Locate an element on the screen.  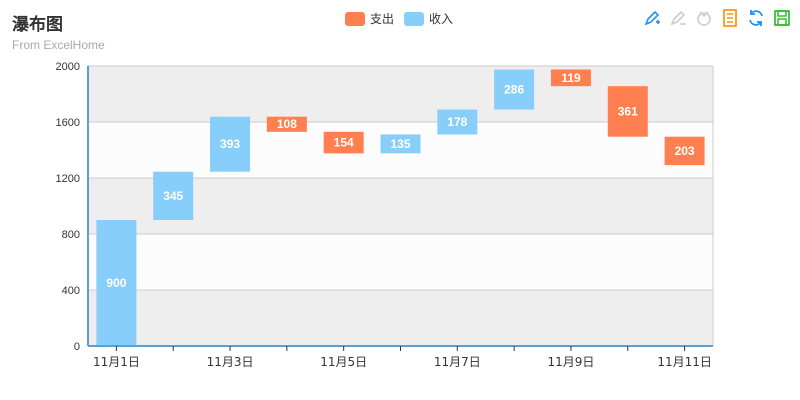
data-label: 345 is located at coordinates (173, 196).